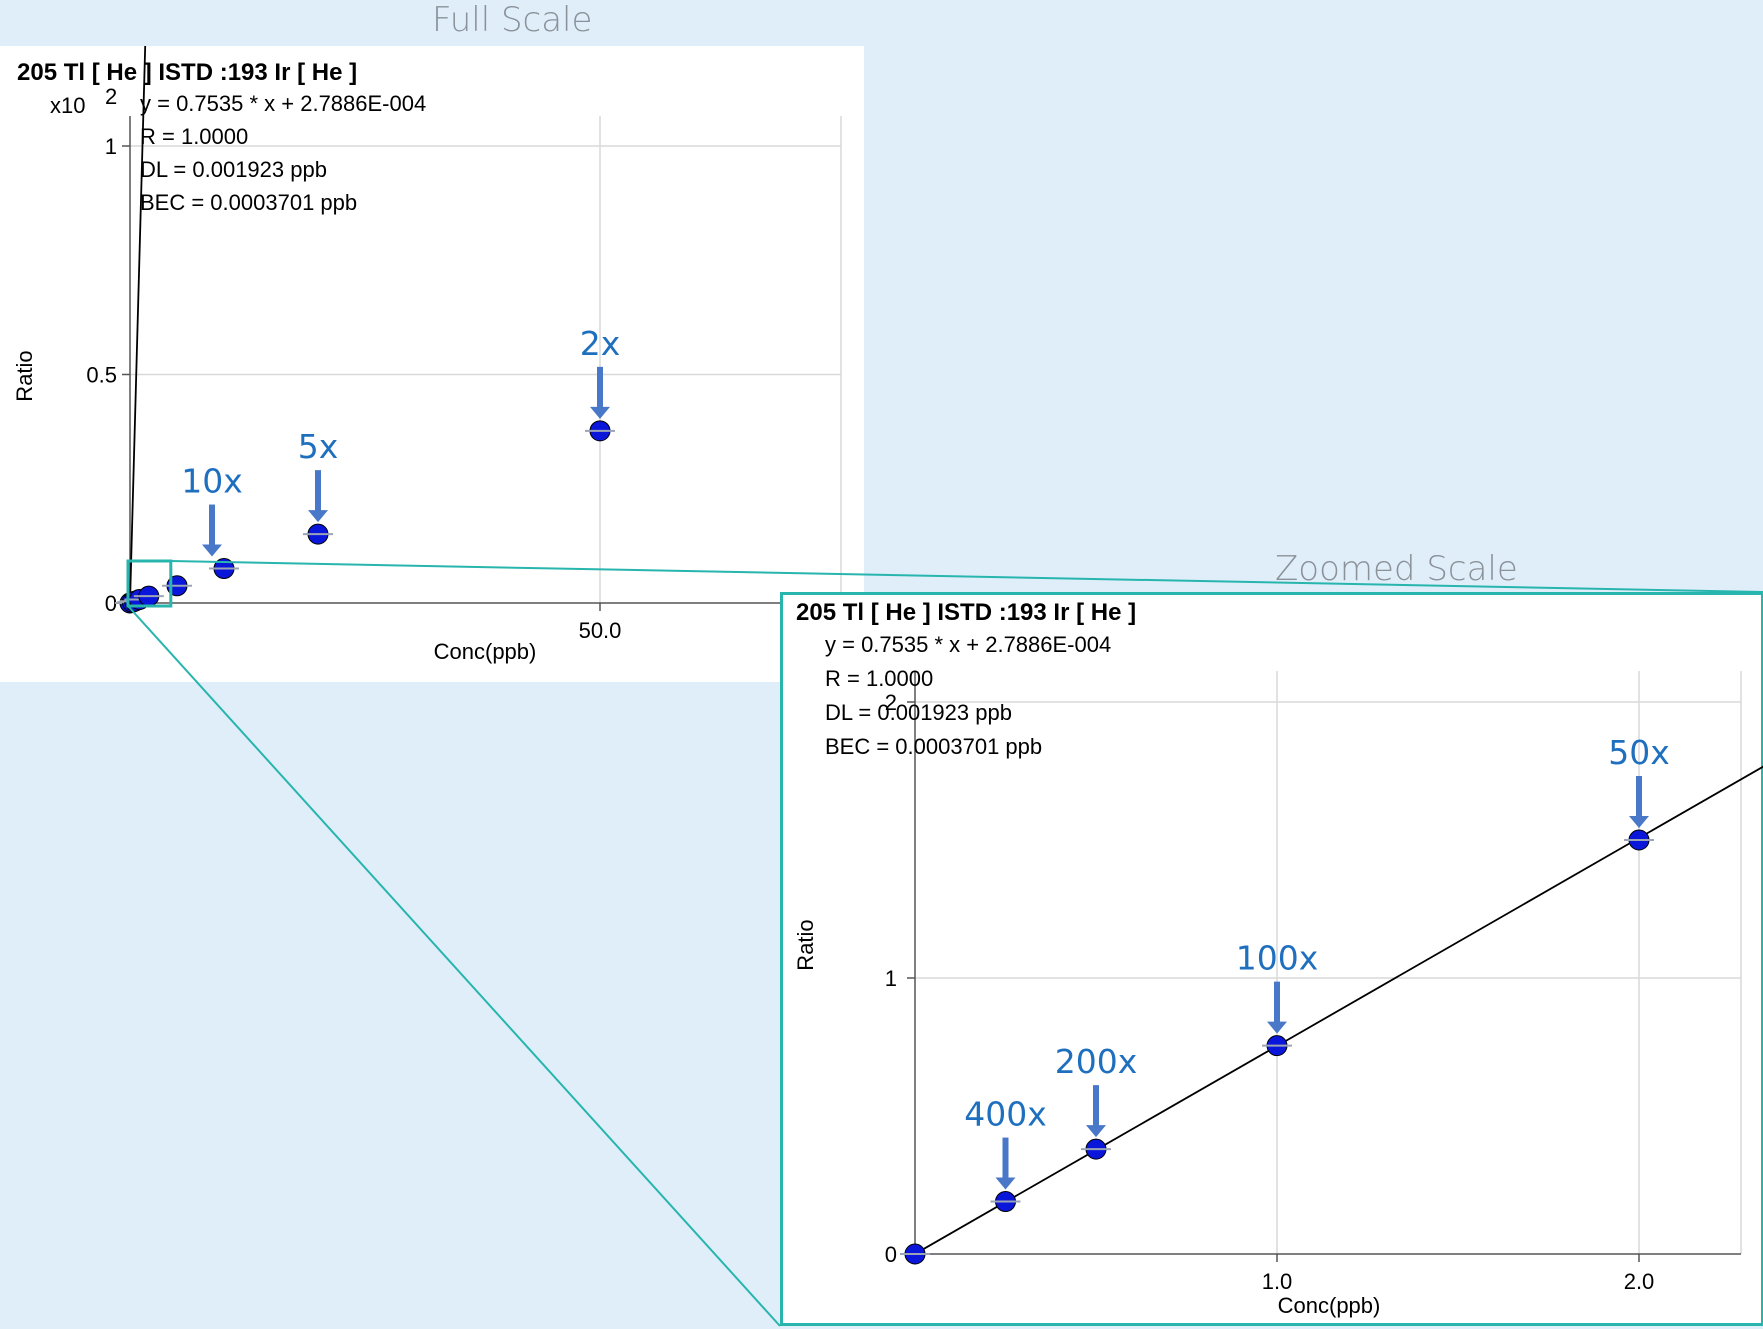 This screenshot has height=1329, width=1763. What do you see at coordinates (318, 446) in the screenshot?
I see `annotation-label: 5x` at bounding box center [318, 446].